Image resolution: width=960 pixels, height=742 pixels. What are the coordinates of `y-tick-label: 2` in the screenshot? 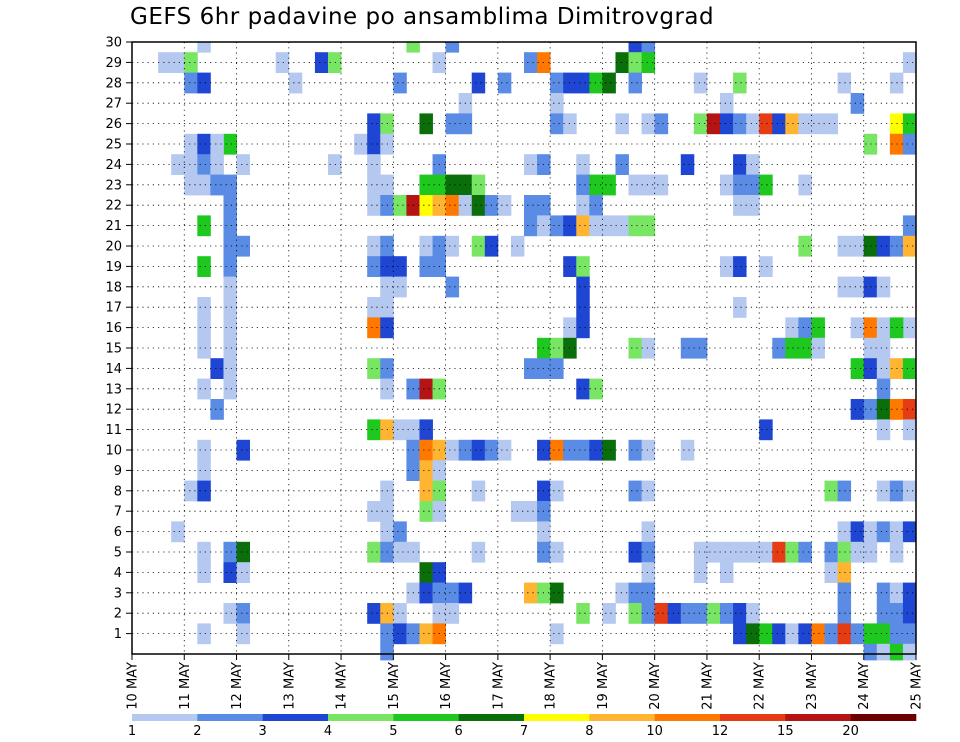 It's located at (118, 614).